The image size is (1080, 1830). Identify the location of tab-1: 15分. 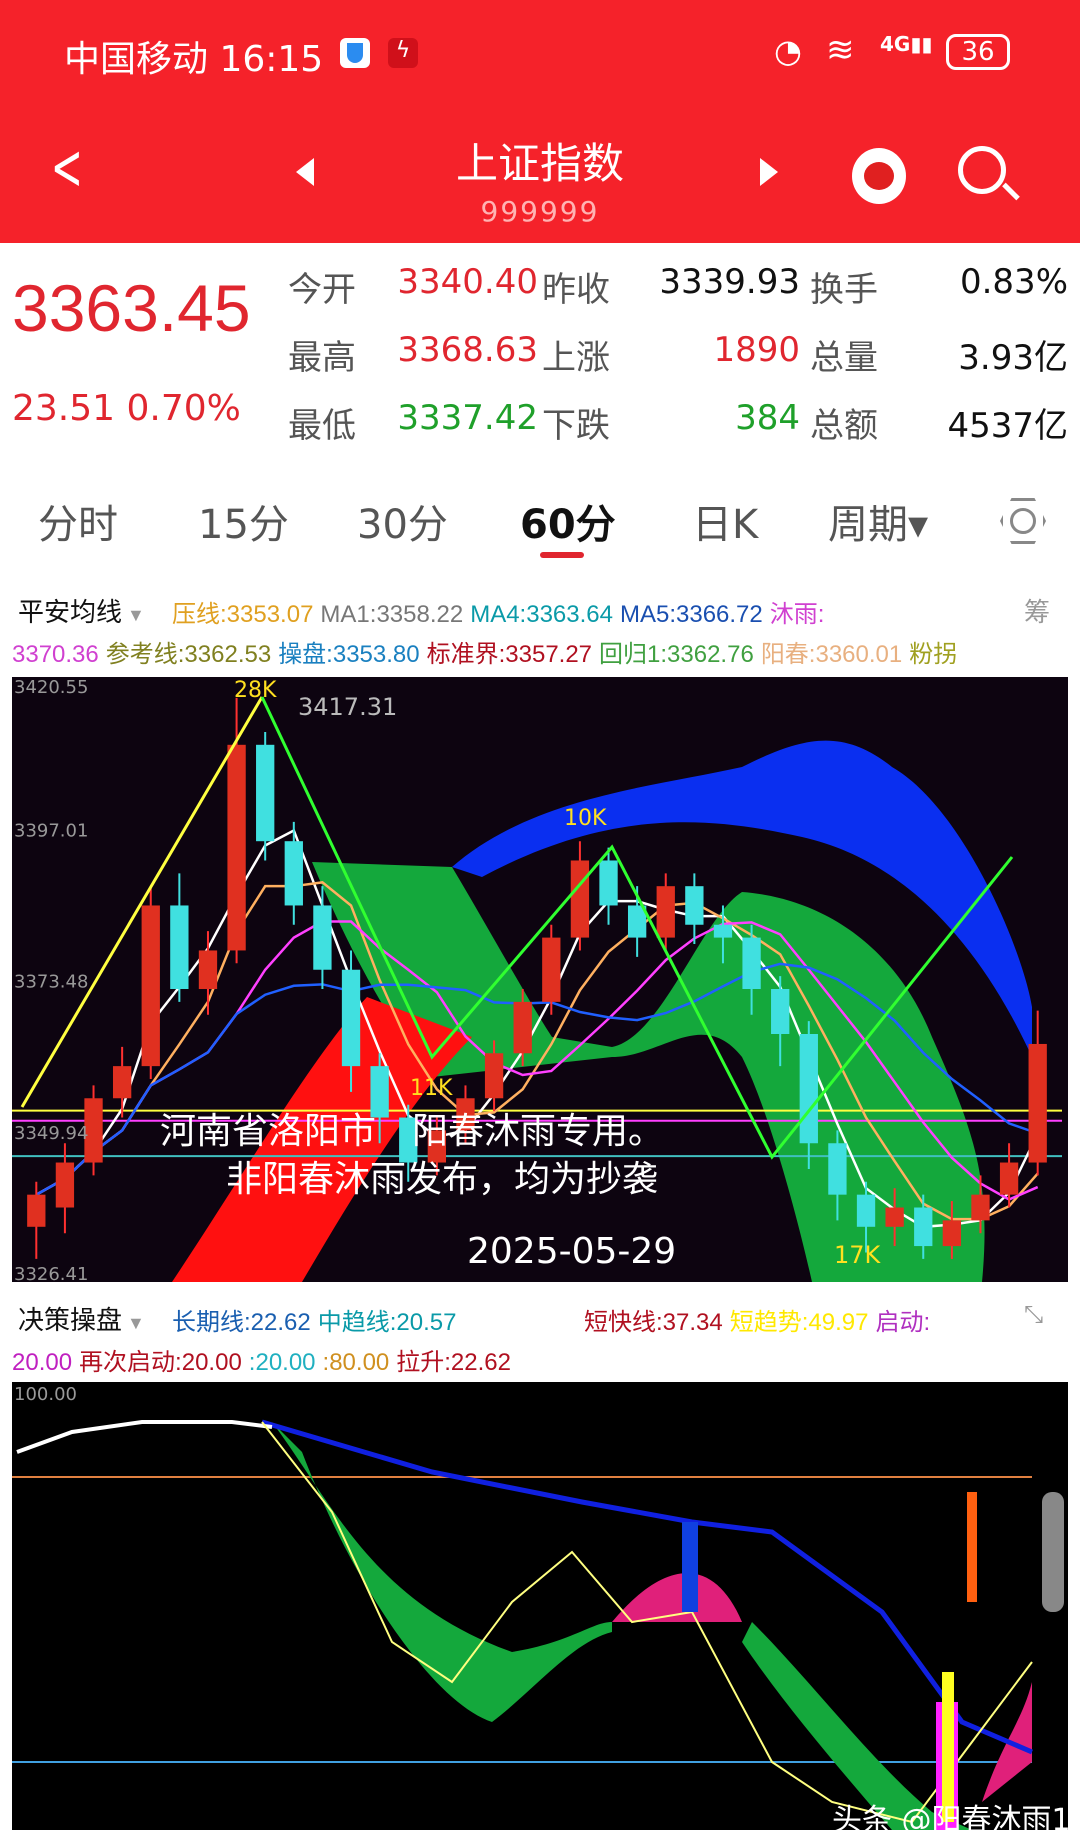
(243, 525).